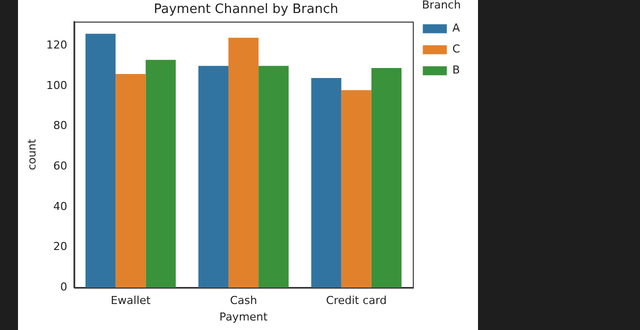 The width and height of the screenshot is (640, 330). What do you see at coordinates (60, 247) in the screenshot?
I see `y-tick-label: 20` at bounding box center [60, 247].